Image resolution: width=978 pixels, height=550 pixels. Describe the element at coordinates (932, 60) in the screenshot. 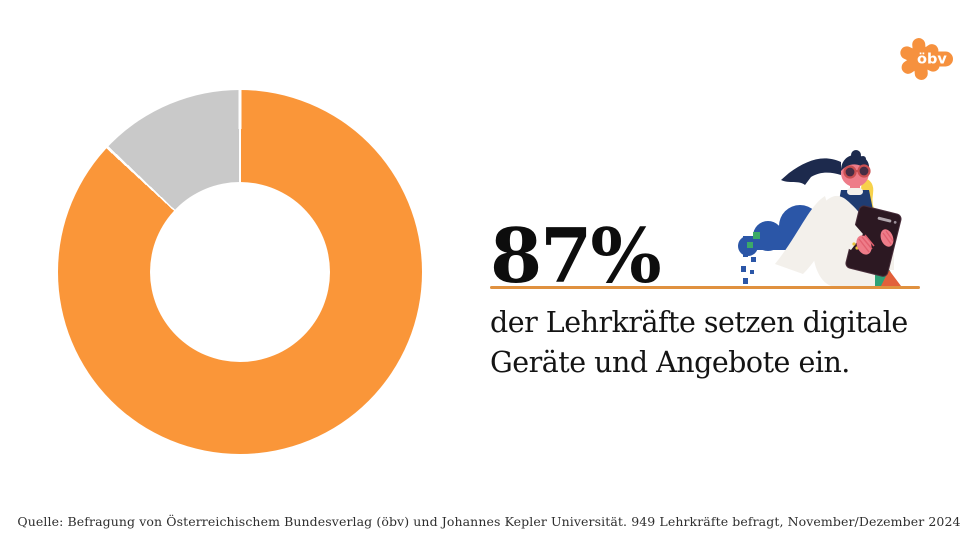

I see `logo-text: öbv` at that location.